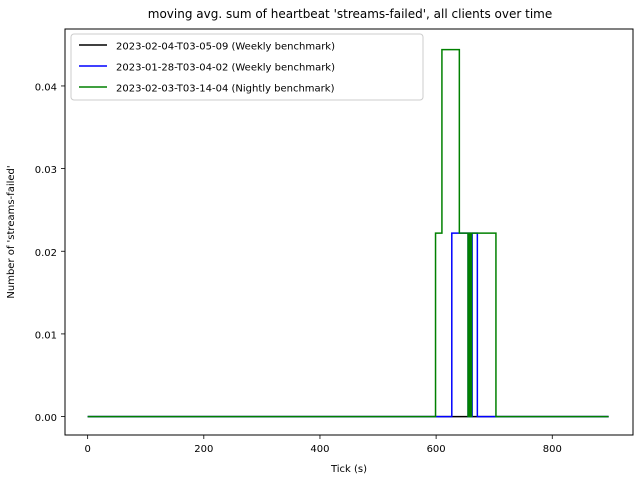 Image resolution: width=640 pixels, height=480 pixels. Describe the element at coordinates (225, 68) in the screenshot. I see `legend-label-2: 2023-01-28-T03-04-02 (Weekly benchmark)` at that location.